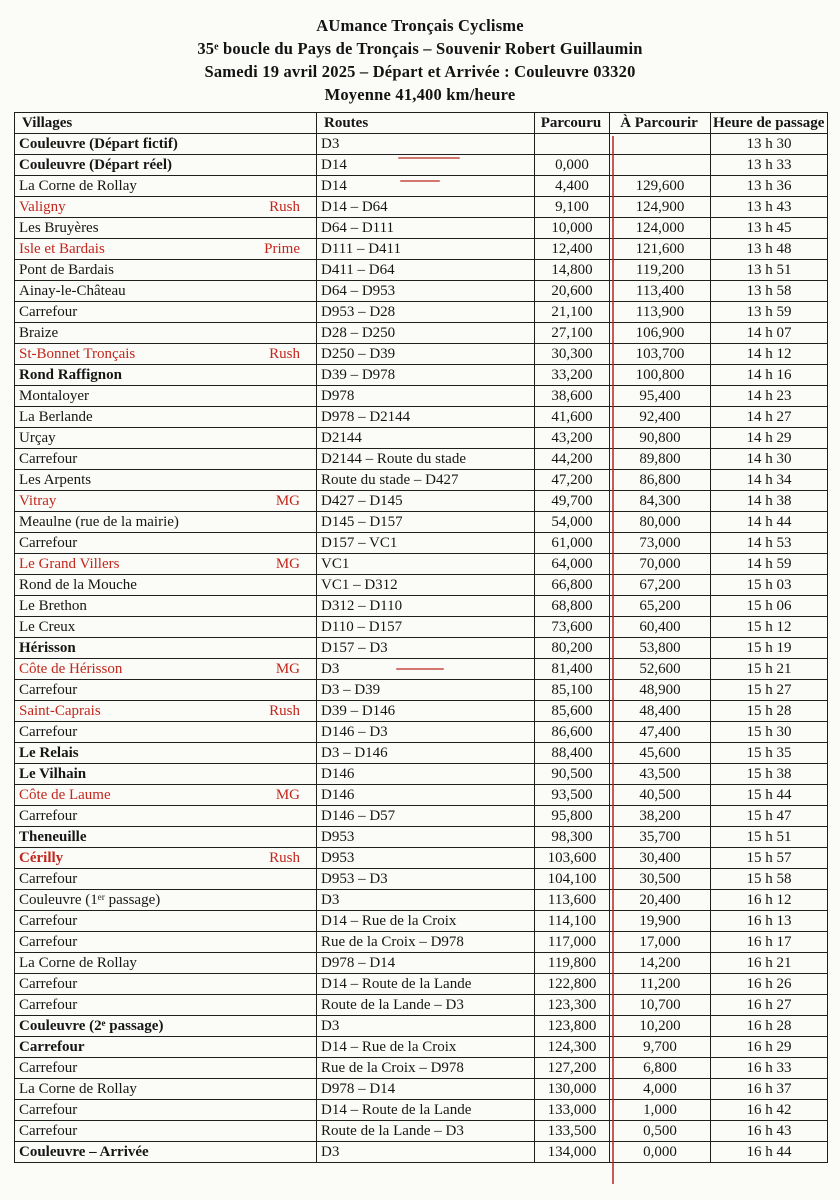  What do you see at coordinates (425, 564) in the screenshot?
I see `route-cell: VC1` at bounding box center [425, 564].